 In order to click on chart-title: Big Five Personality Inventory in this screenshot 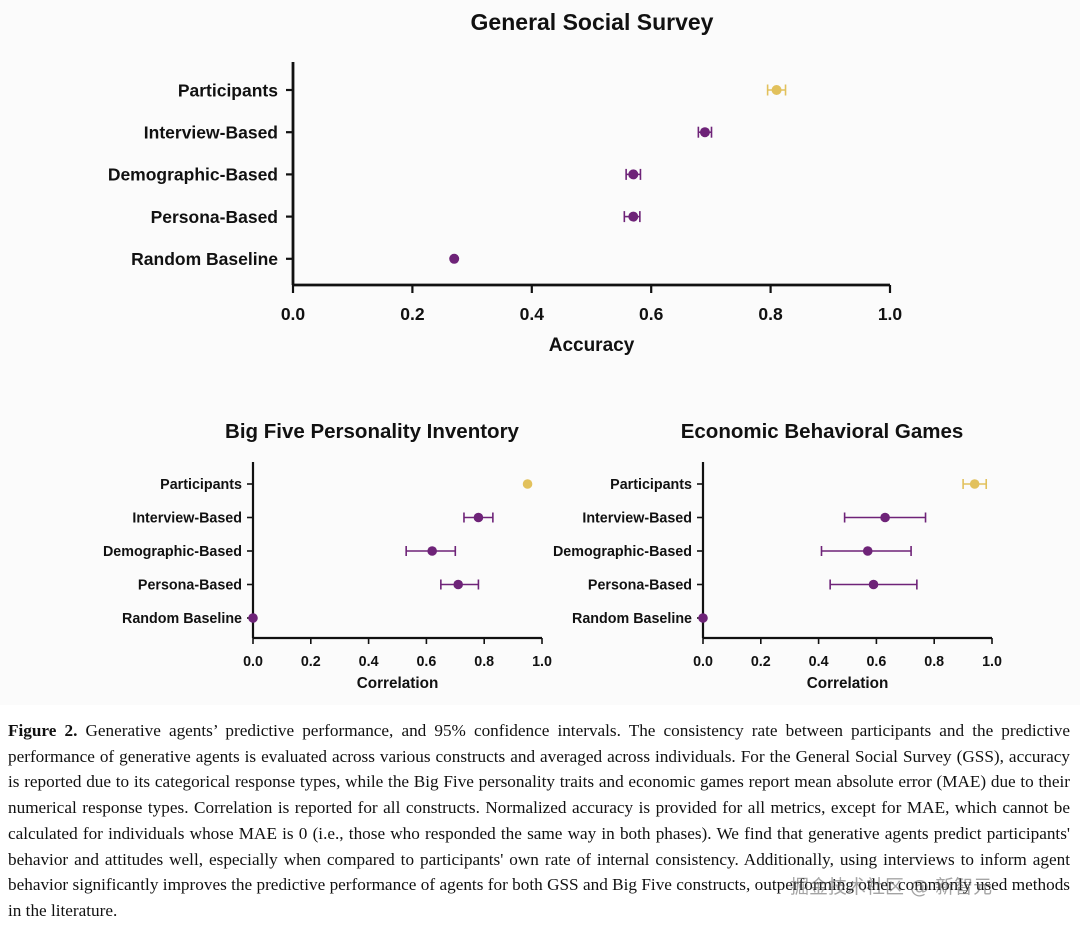, I will do `click(372, 431)`.